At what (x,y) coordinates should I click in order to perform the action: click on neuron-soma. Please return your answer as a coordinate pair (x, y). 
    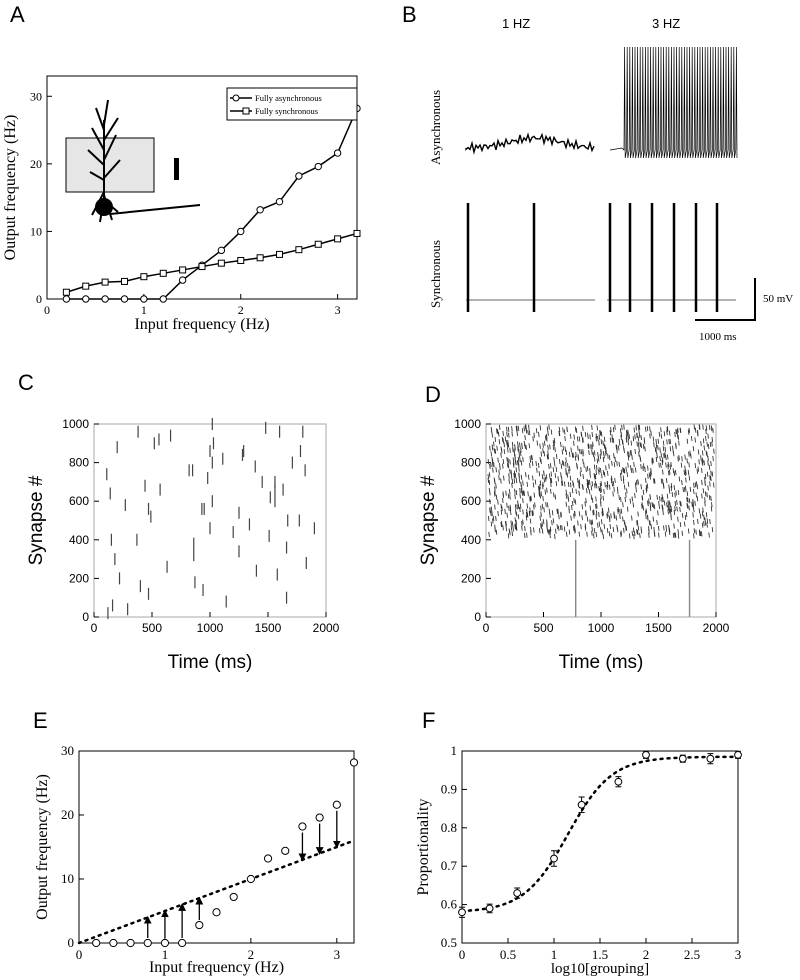
    Looking at the image, I should click on (104, 207).